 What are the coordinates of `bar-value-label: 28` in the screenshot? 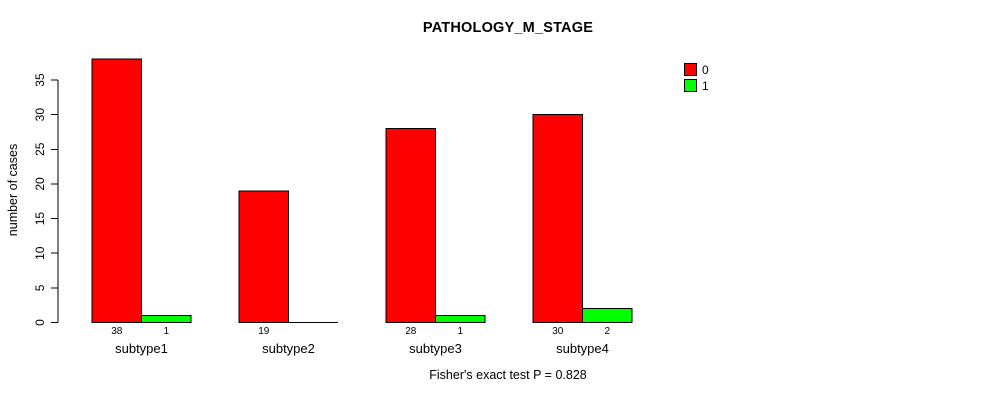 It's located at (411, 331).